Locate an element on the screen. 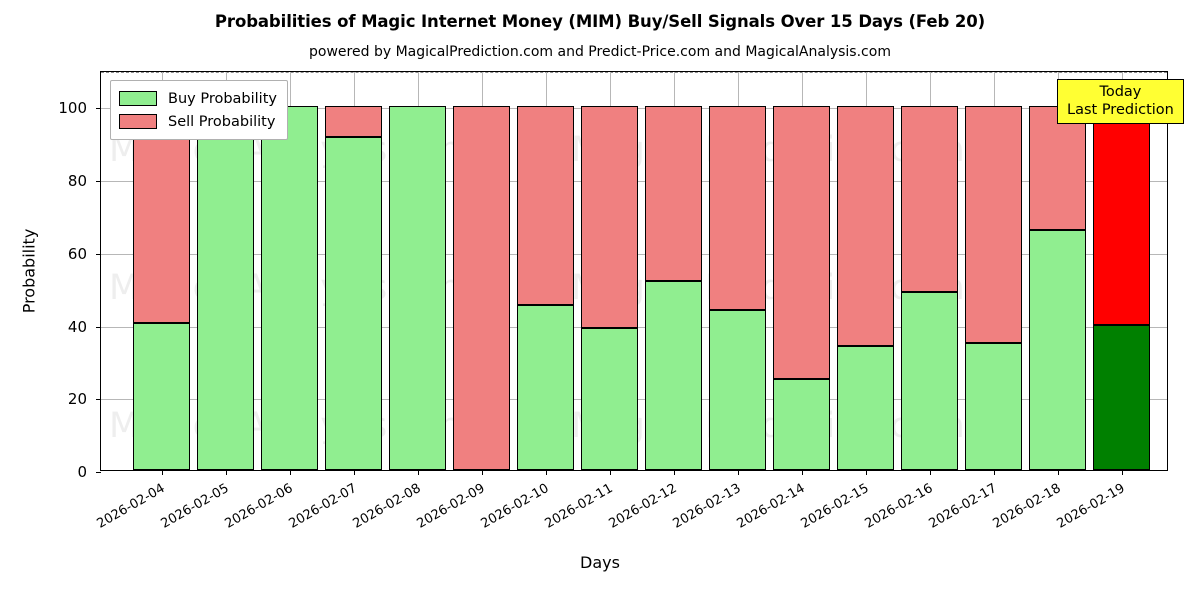  y-tick-label: 40 is located at coordinates (77, 326).